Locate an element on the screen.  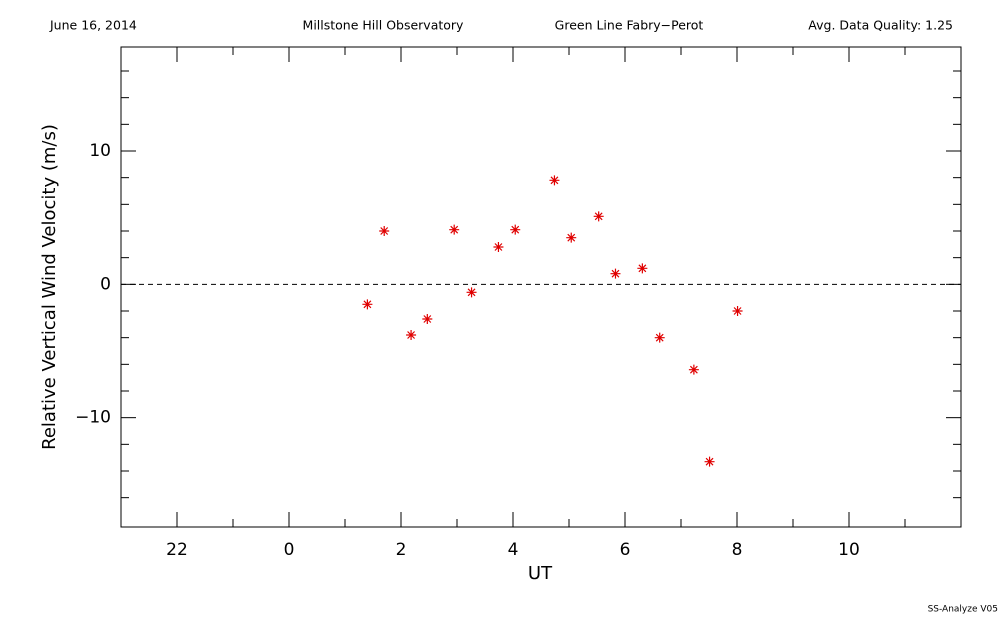
x-tick-label: 22 is located at coordinates (177, 550).